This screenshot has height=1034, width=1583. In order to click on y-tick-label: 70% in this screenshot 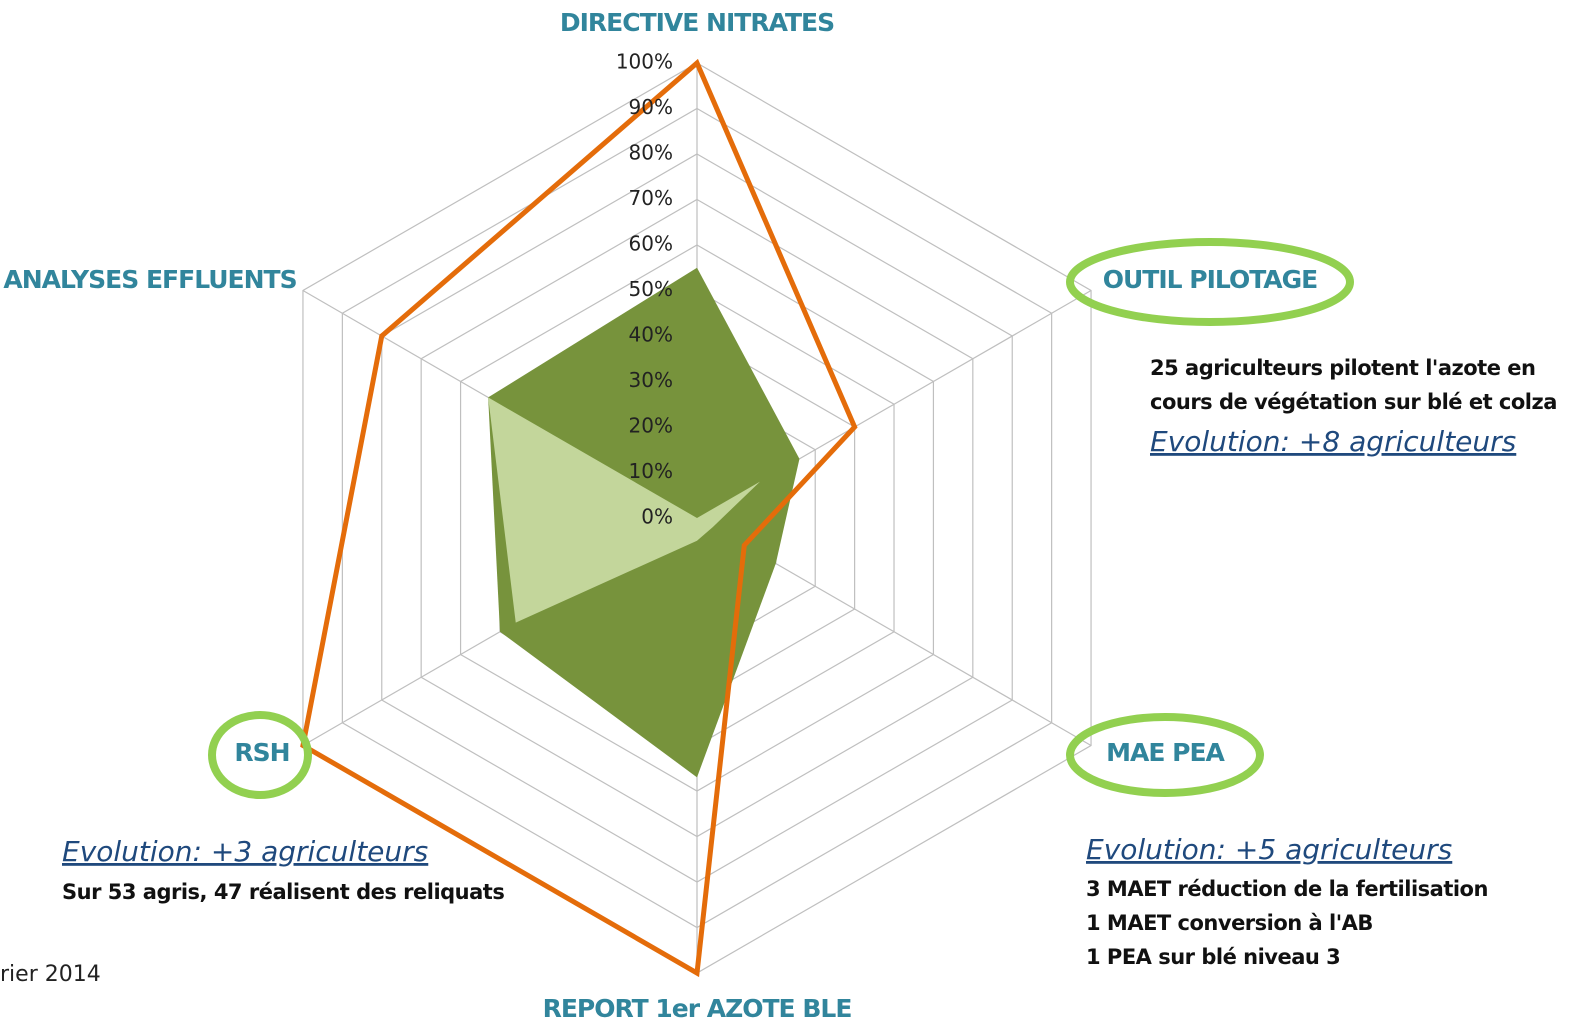, I will do `click(651, 198)`.